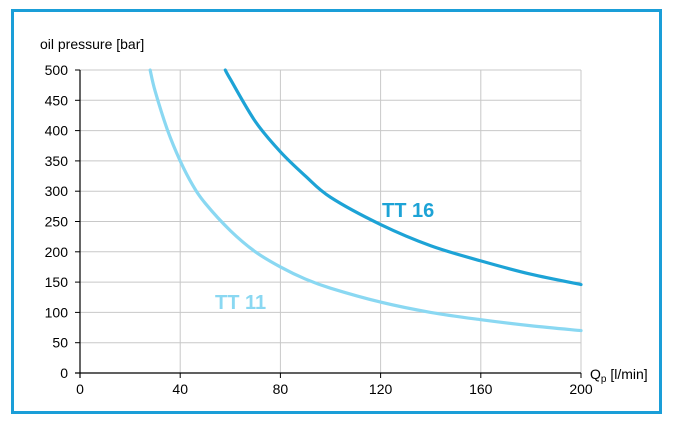  Describe the element at coordinates (57, 282) in the screenshot. I see `y-tick-label-150: 150` at that location.